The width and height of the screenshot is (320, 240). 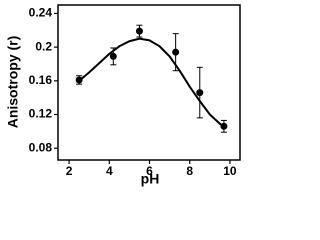 What do you see at coordinates (189, 171) in the screenshot?
I see `x-tick-label: 8` at bounding box center [189, 171].